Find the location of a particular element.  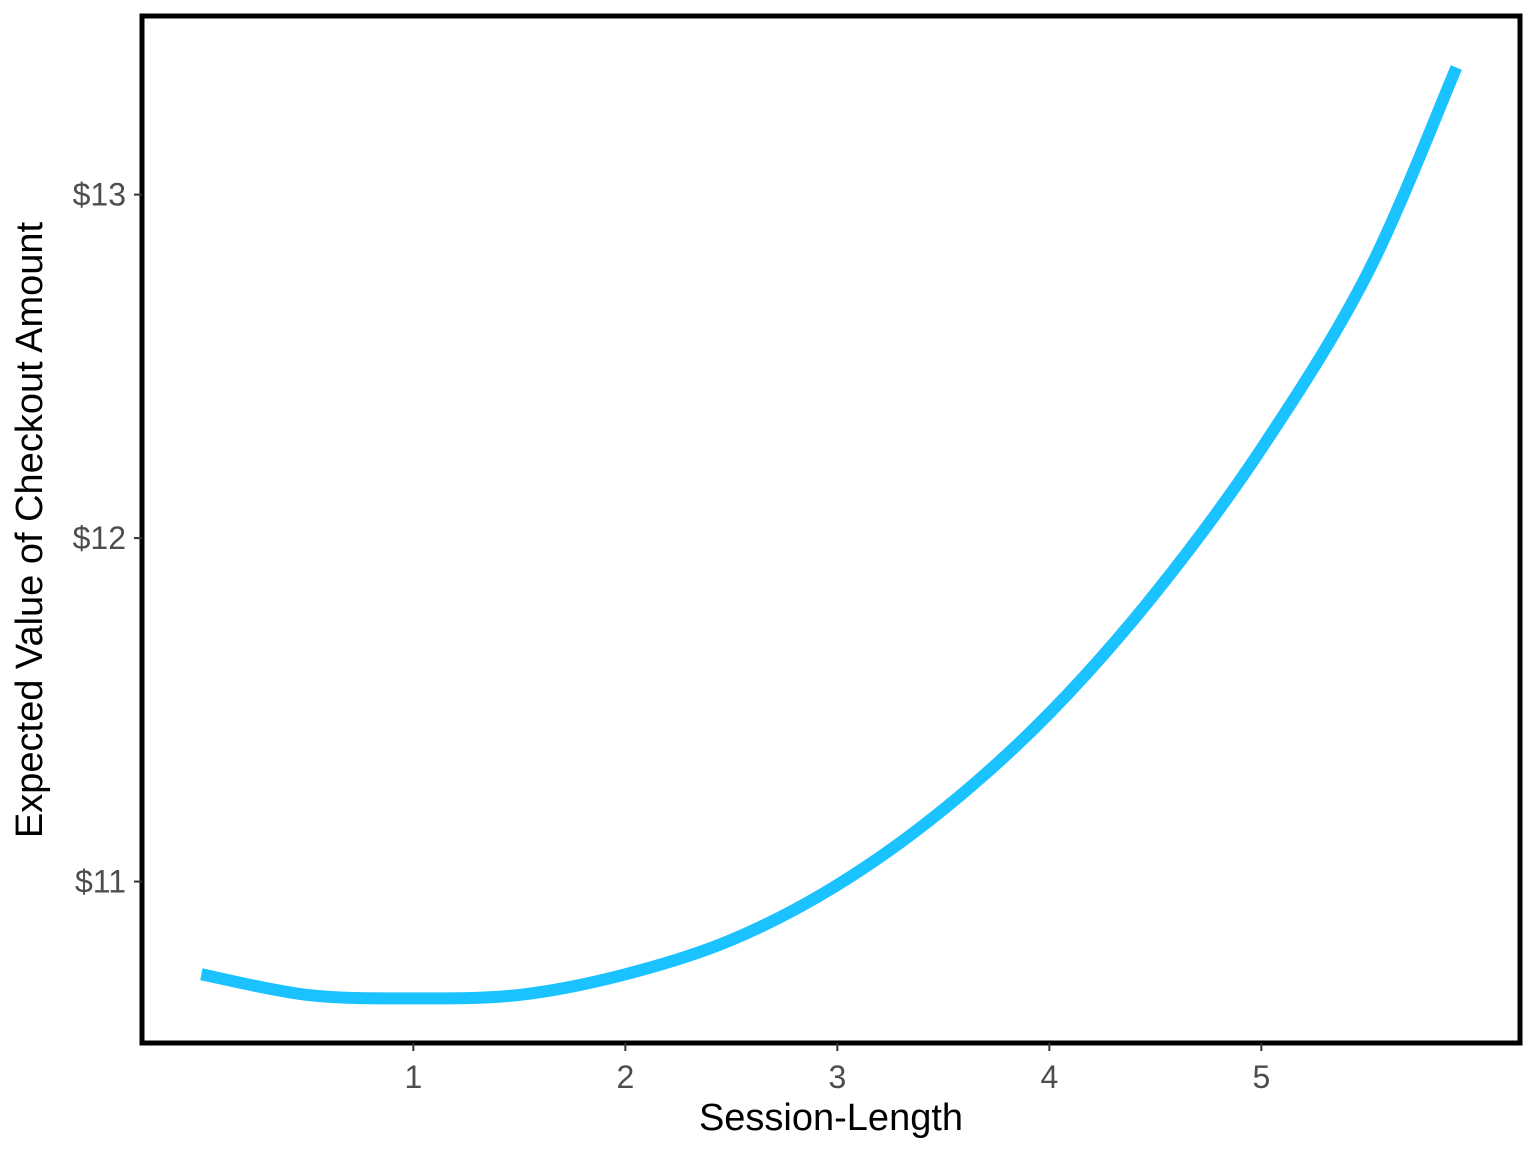

y-tick-label: $11 is located at coordinates (100, 882).